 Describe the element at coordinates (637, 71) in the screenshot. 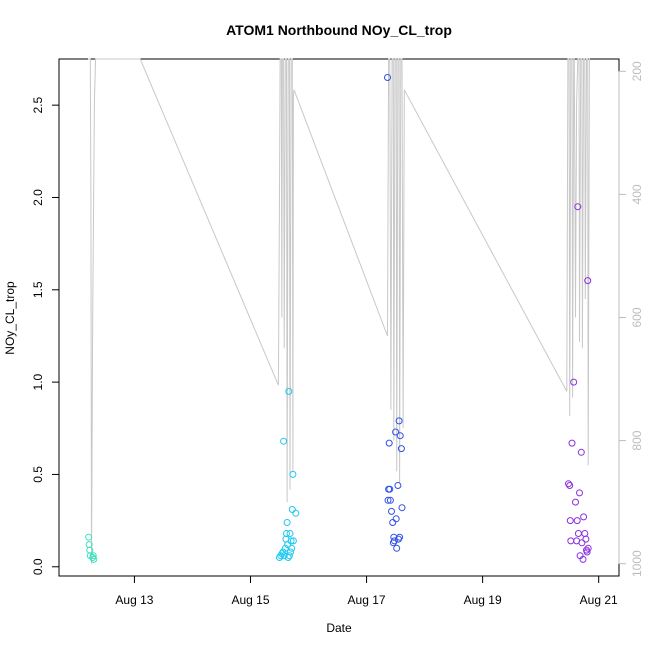

I see `y2-tick-label: 200` at that location.